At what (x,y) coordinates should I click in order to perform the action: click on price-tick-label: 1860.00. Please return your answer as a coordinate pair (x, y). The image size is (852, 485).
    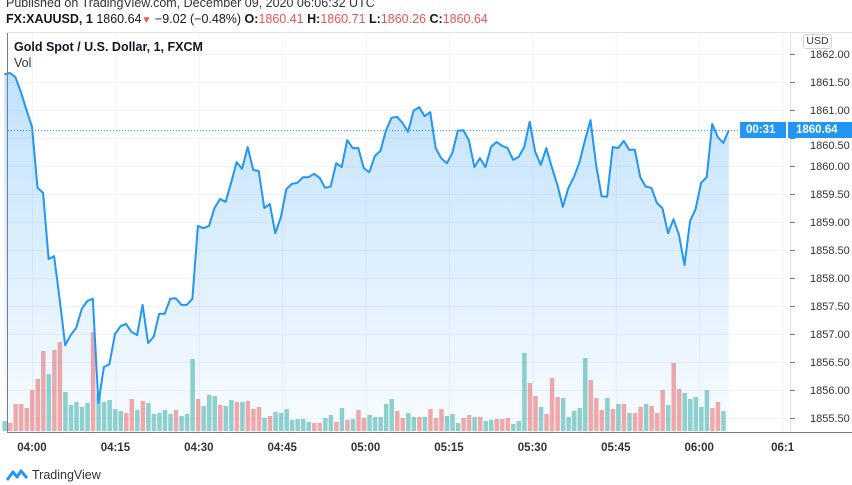
    Looking at the image, I should click on (830, 167).